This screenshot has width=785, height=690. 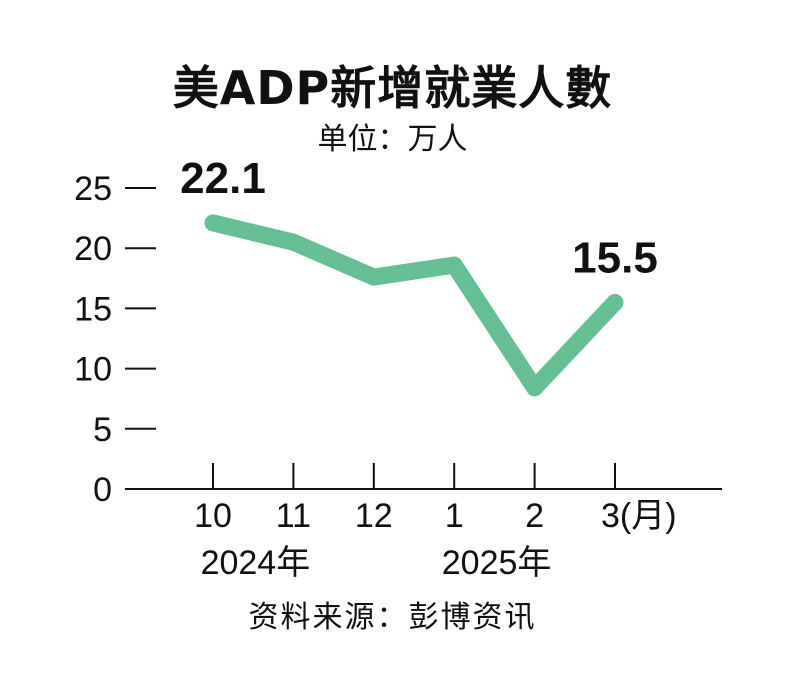 What do you see at coordinates (615, 257) in the screenshot?
I see `data-label: 15.5` at bounding box center [615, 257].